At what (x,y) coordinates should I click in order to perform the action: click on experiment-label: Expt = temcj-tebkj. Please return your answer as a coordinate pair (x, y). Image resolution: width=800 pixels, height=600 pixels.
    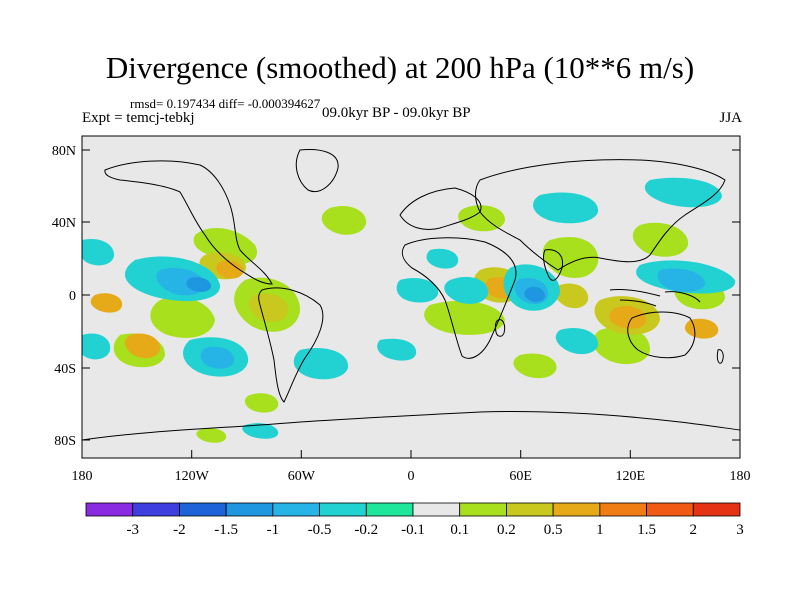
    Looking at the image, I should click on (138, 118).